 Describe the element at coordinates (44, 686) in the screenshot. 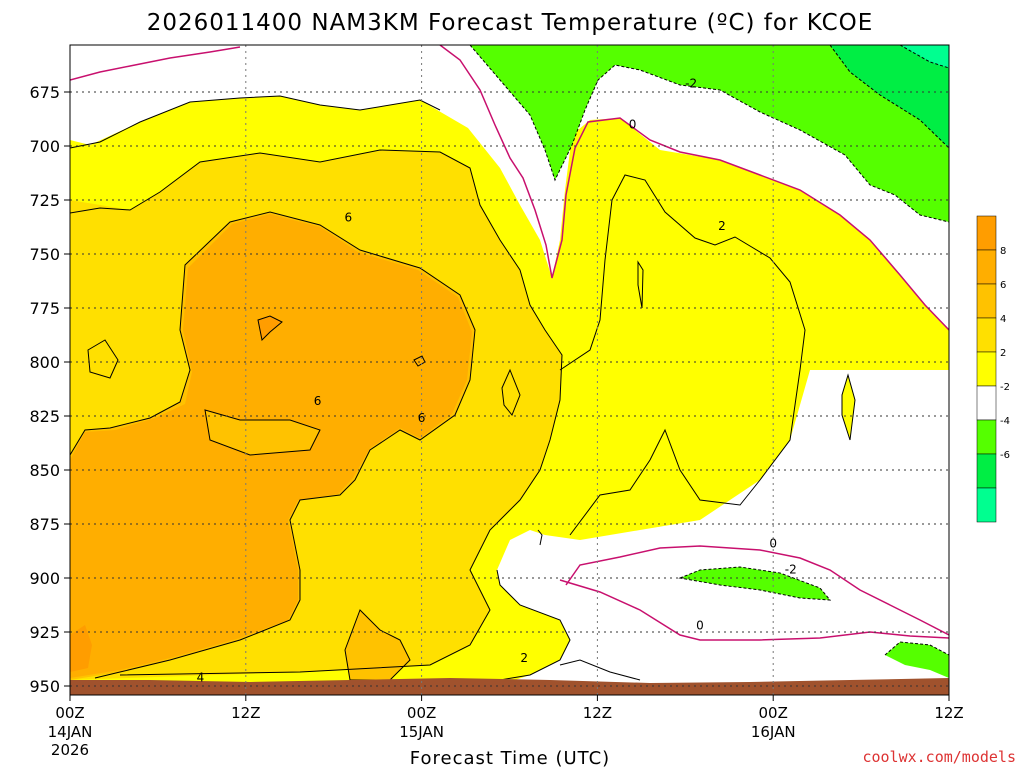

I see `y-tick-label: 950` at that location.